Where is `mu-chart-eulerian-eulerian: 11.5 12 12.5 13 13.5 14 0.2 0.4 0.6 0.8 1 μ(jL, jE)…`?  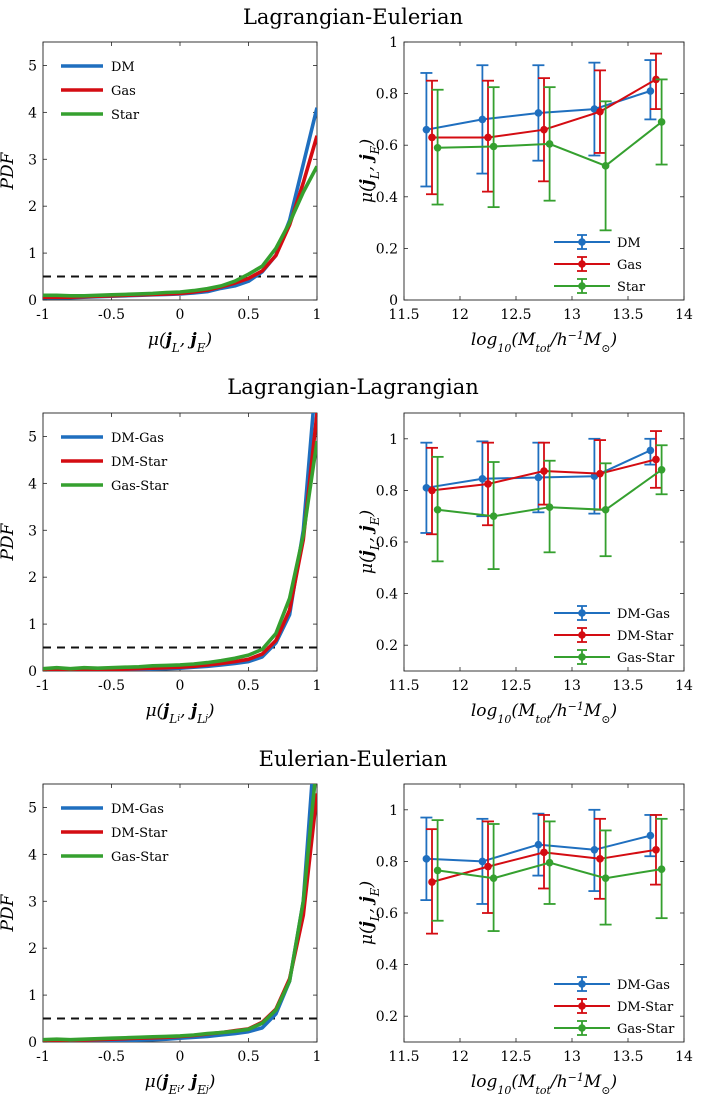
mu-chart-eulerian-eulerian: 11.5 12 12.5 13 13.5 14 0.2 0.4 0.6 0.8 1 μ(jL, jE)… is located at coordinates (525, 940).